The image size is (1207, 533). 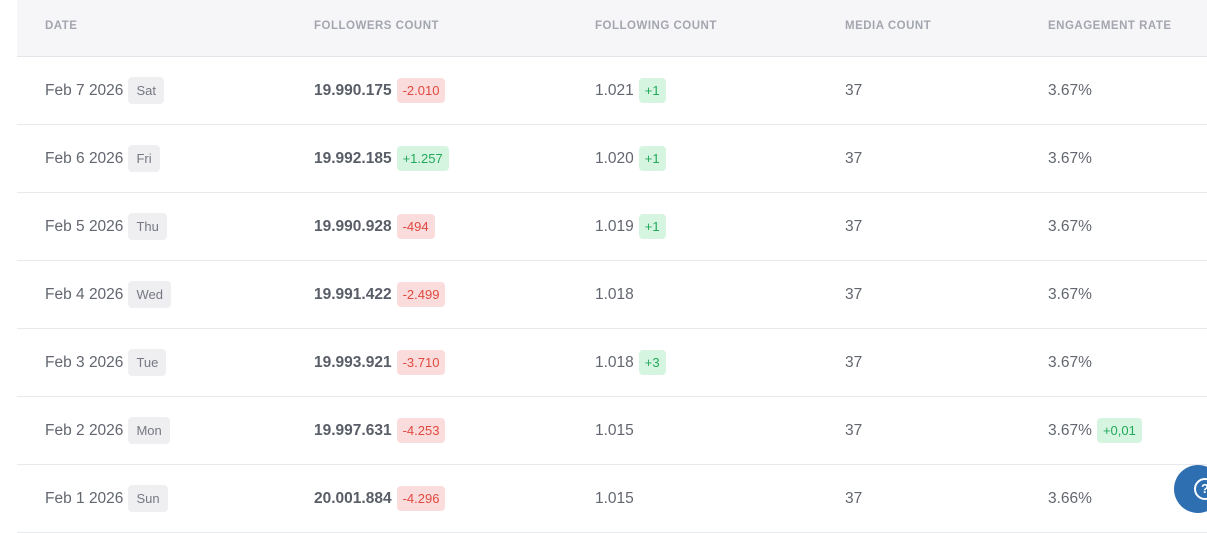 I want to click on weekday-badge: Sat, so click(x=146, y=90).